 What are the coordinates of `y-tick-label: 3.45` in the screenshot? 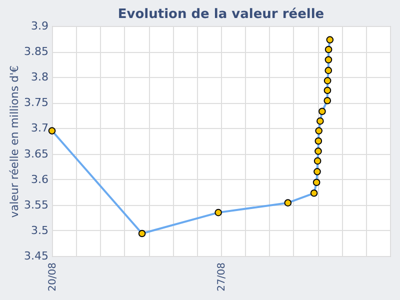 It's located at (36, 256).